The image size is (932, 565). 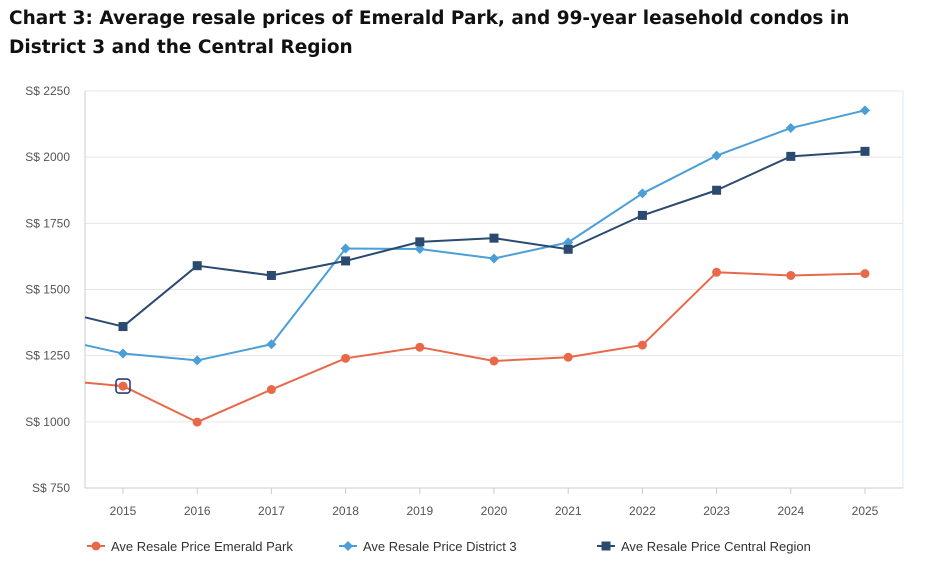 I want to click on y-tick-label: S$ 1750, so click(x=47, y=223).